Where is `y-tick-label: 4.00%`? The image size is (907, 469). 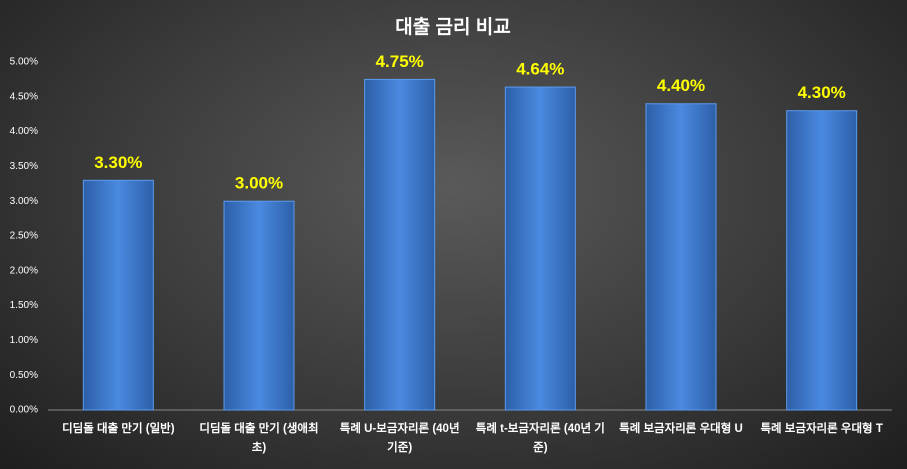
y-tick-label: 4.00% is located at coordinates (24, 131).